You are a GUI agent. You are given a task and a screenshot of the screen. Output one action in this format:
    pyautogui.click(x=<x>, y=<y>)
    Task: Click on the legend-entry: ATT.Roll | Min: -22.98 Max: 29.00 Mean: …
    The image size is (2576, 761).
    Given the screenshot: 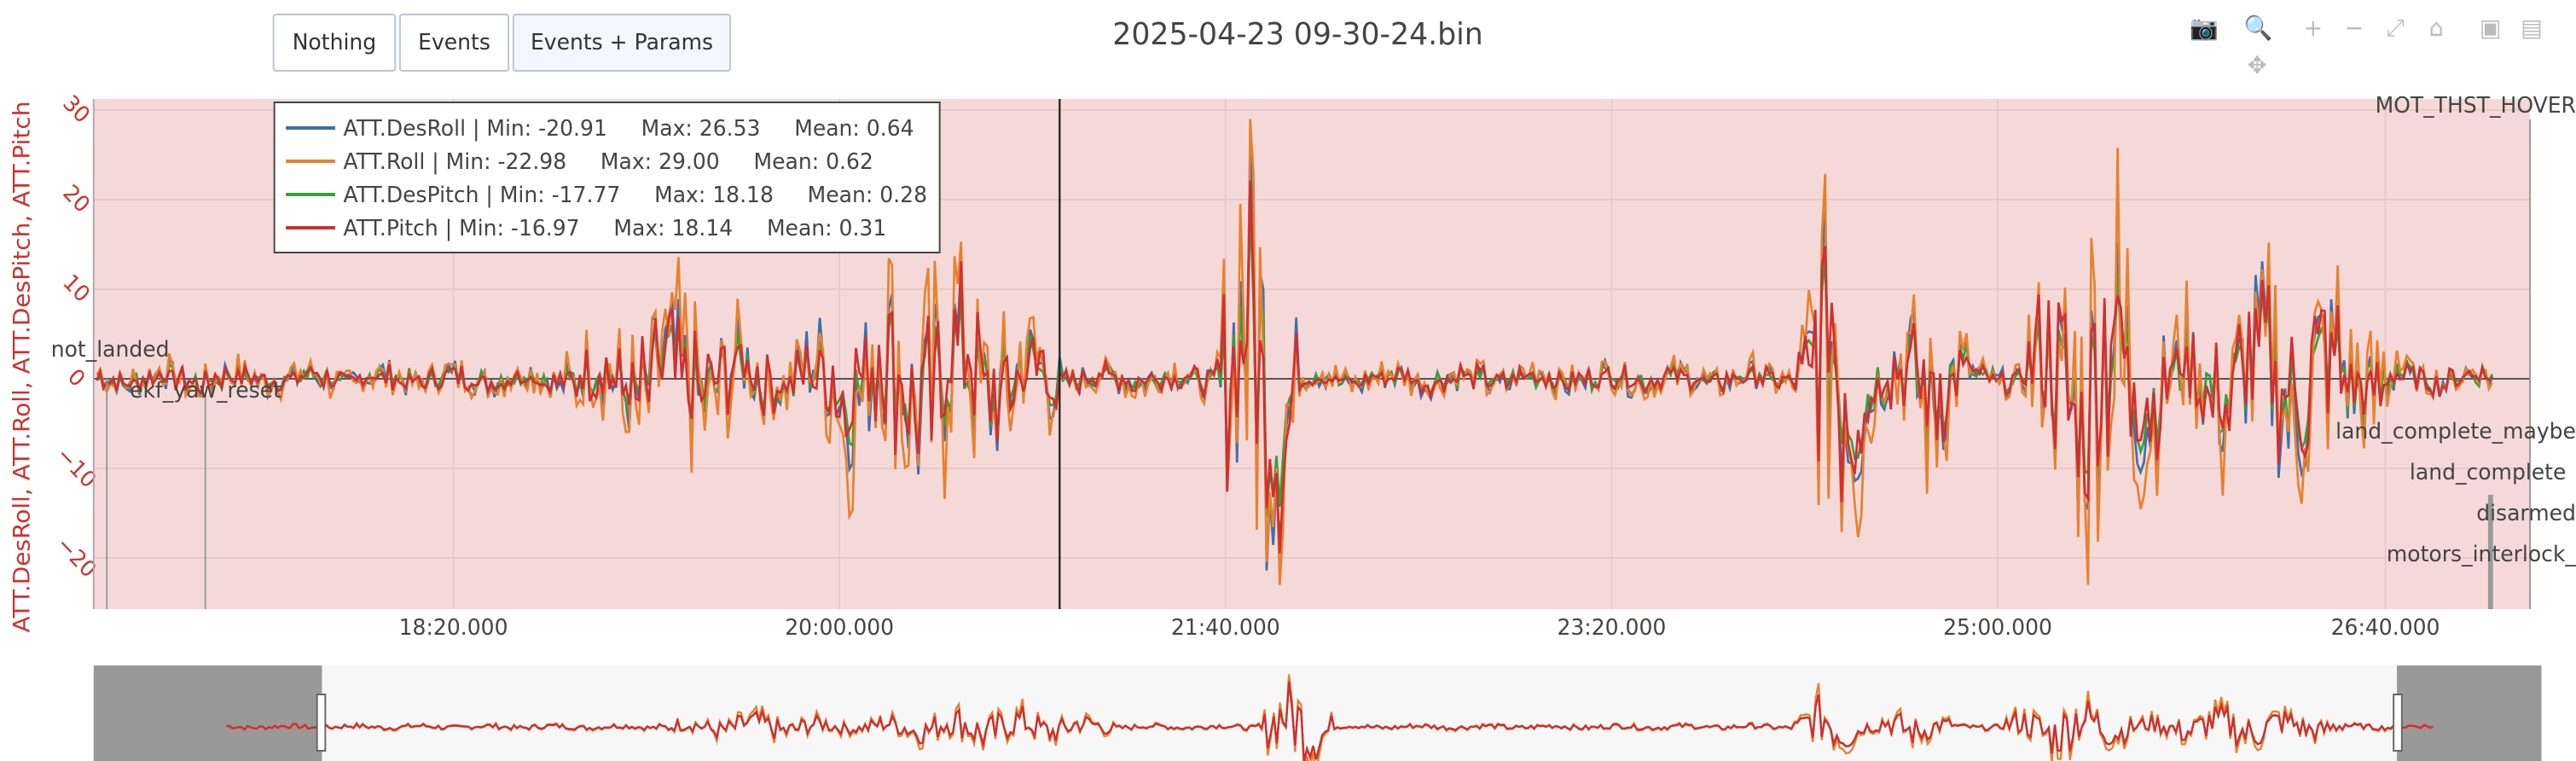 What is the action you would take?
    pyautogui.click(x=608, y=162)
    